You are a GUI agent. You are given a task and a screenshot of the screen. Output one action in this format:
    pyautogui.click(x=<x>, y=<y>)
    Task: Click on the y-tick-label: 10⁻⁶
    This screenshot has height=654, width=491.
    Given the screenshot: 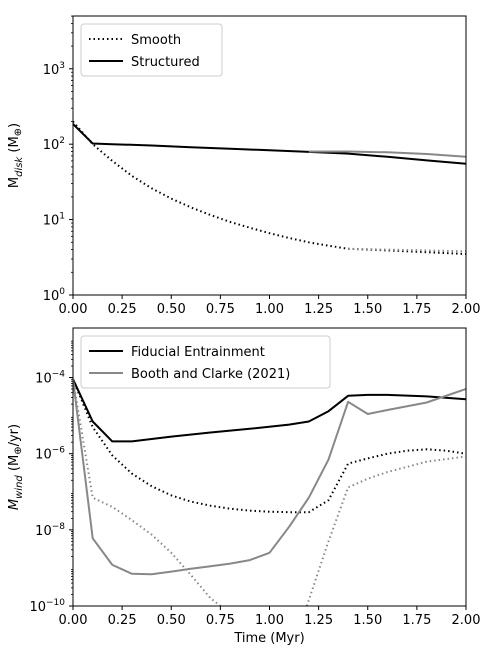 What is the action you would take?
    pyautogui.click(x=50, y=454)
    